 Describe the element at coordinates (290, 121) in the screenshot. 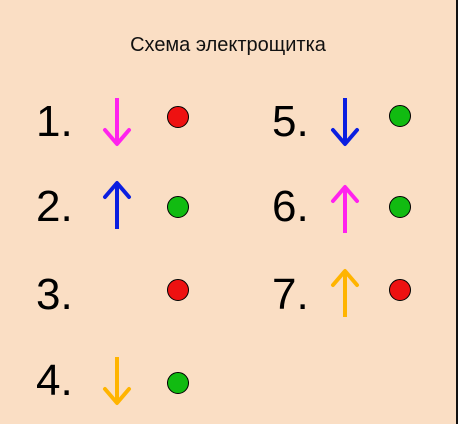

I see `breaker-label: 5.` at that location.